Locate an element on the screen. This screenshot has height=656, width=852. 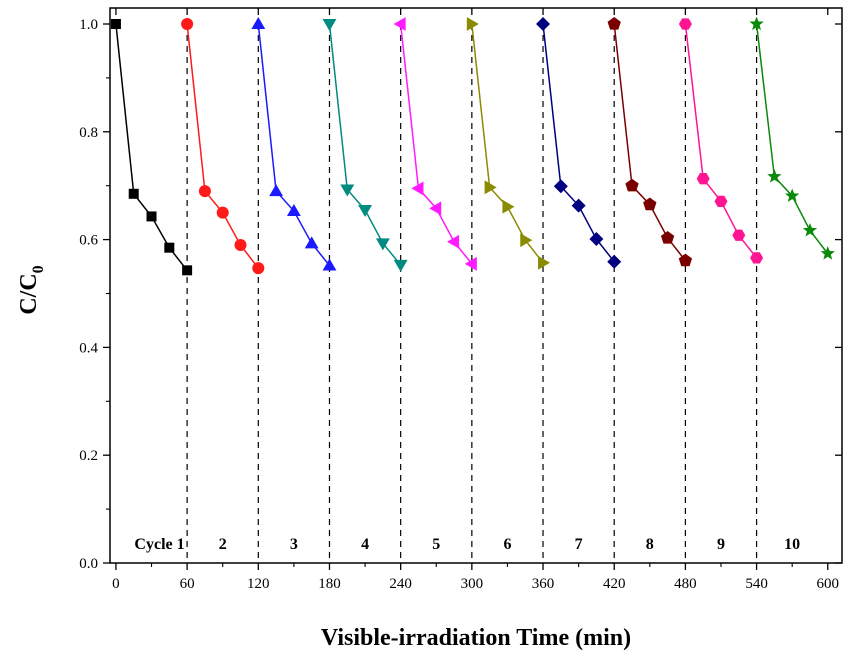
cycle-labels: Cycle 1 2 3 4 5 6 7 8 9 10 is located at coordinates (467, 544).